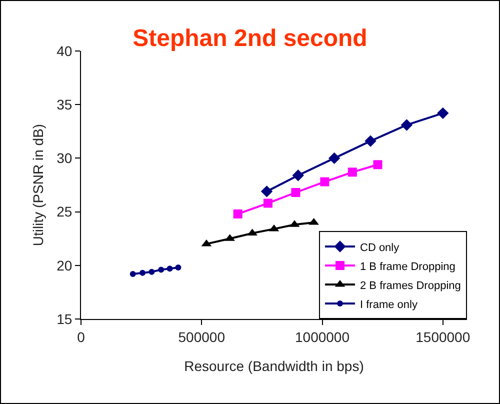 The image size is (500, 404). Describe the element at coordinates (64, 318) in the screenshot. I see `y-tick-label: 15` at that location.